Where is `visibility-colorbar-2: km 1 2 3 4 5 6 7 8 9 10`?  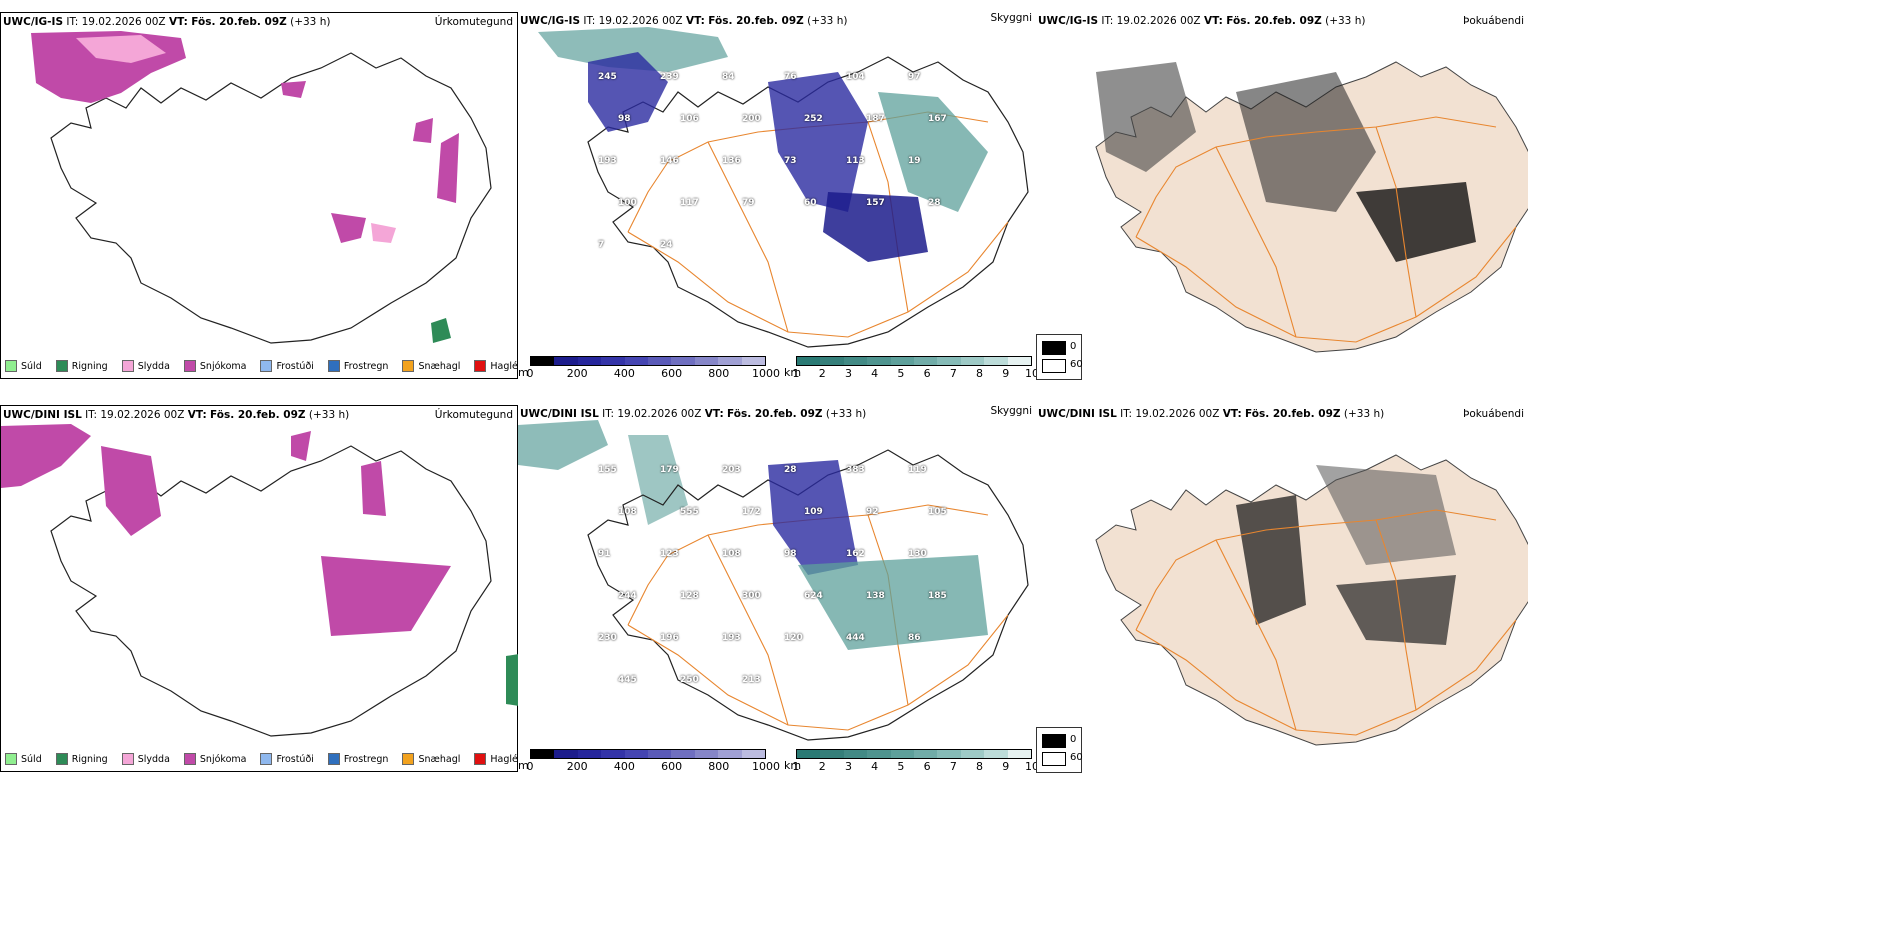
visibility-colorbar-2: km 1 2 3 4 5 6 7 8 9 10 is located at coordinates (911, 761).